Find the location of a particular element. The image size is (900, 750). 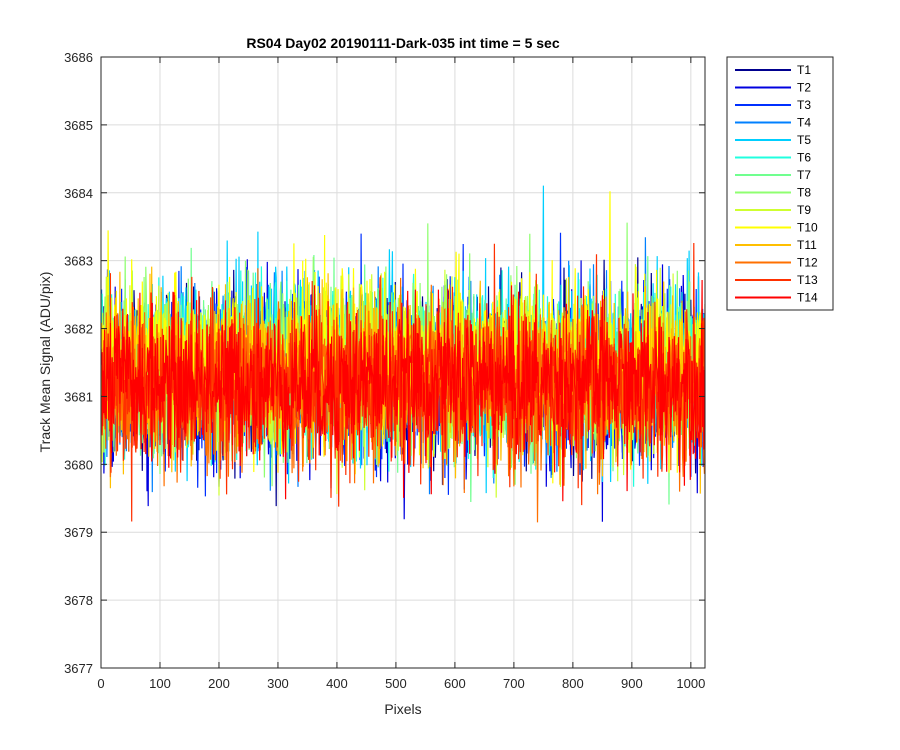

legend-label-t3: T3 is located at coordinates (804, 105).